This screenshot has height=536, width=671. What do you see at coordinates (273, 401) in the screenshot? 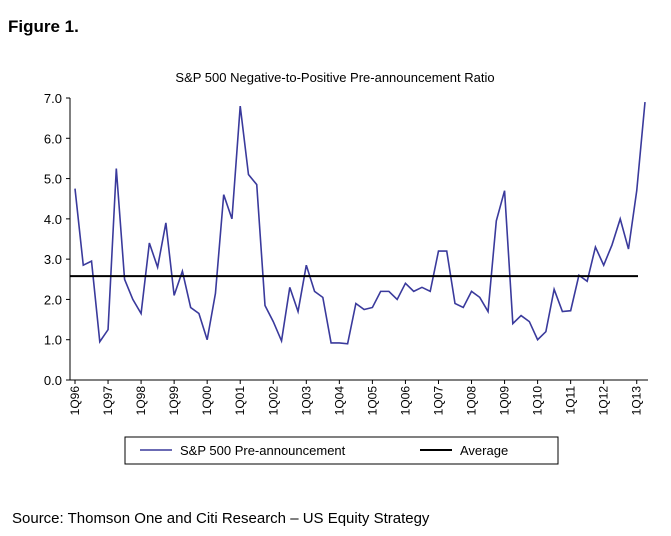
I see `x-tick-label: 1Q02` at bounding box center [273, 401].